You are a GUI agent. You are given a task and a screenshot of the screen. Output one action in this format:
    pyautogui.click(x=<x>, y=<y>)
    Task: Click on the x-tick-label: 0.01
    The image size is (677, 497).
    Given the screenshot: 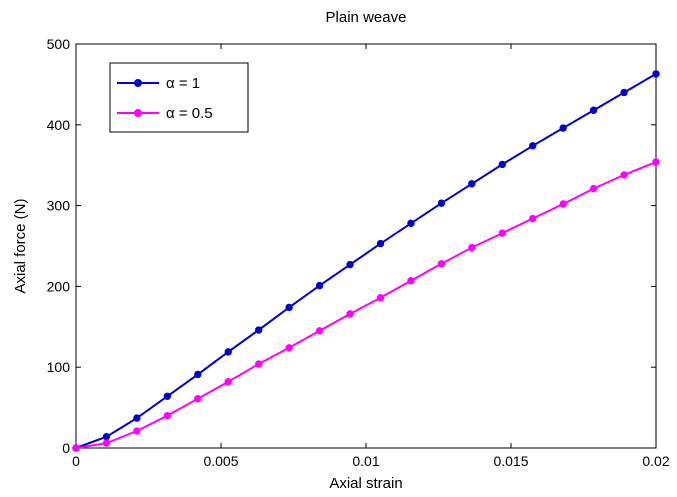 What is the action you would take?
    pyautogui.click(x=365, y=461)
    